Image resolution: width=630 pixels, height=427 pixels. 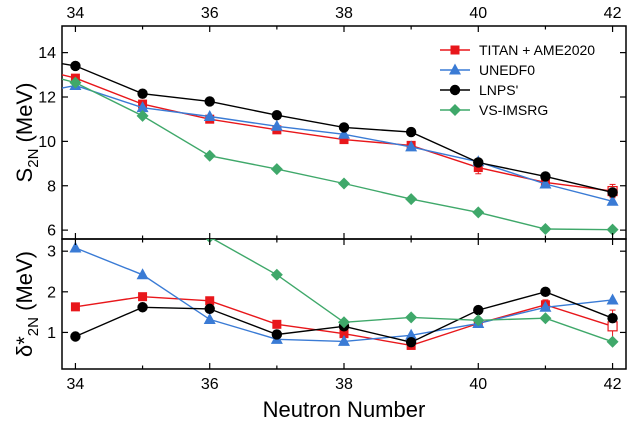 What do you see at coordinates (51, 292) in the screenshot?
I see `bottom-y-tick-label: 2` at bounding box center [51, 292].